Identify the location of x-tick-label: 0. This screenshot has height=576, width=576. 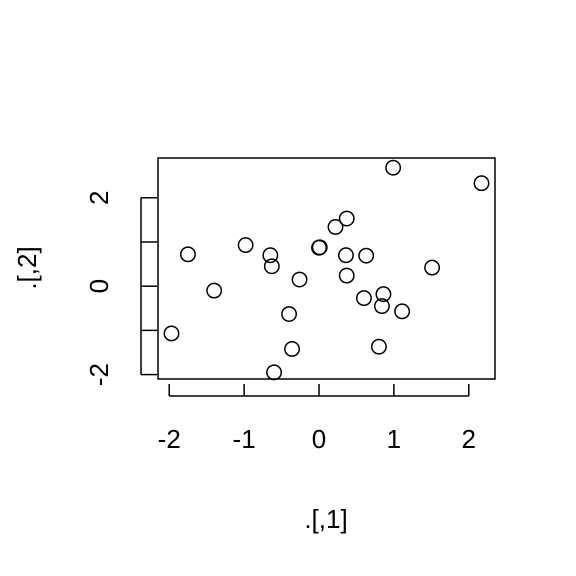
(319, 439).